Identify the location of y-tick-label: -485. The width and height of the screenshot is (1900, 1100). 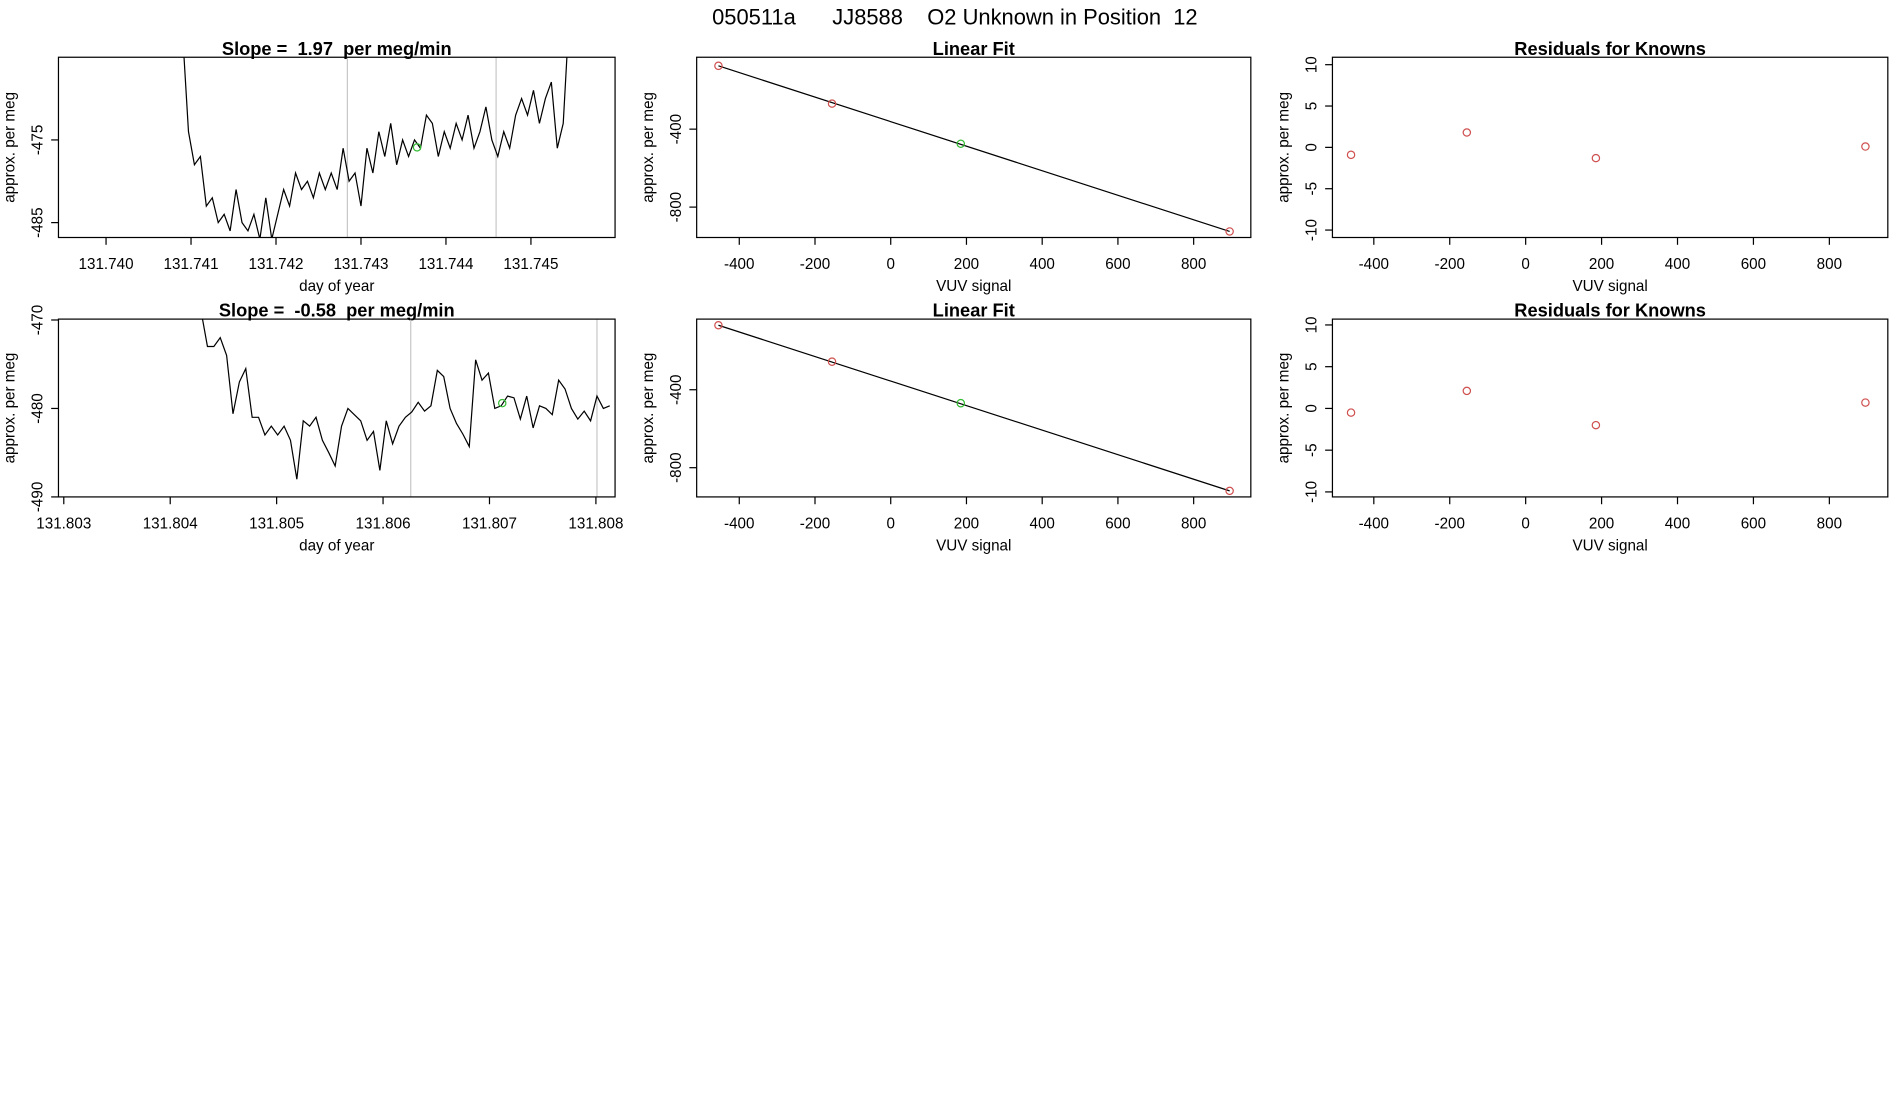
(38, 222).